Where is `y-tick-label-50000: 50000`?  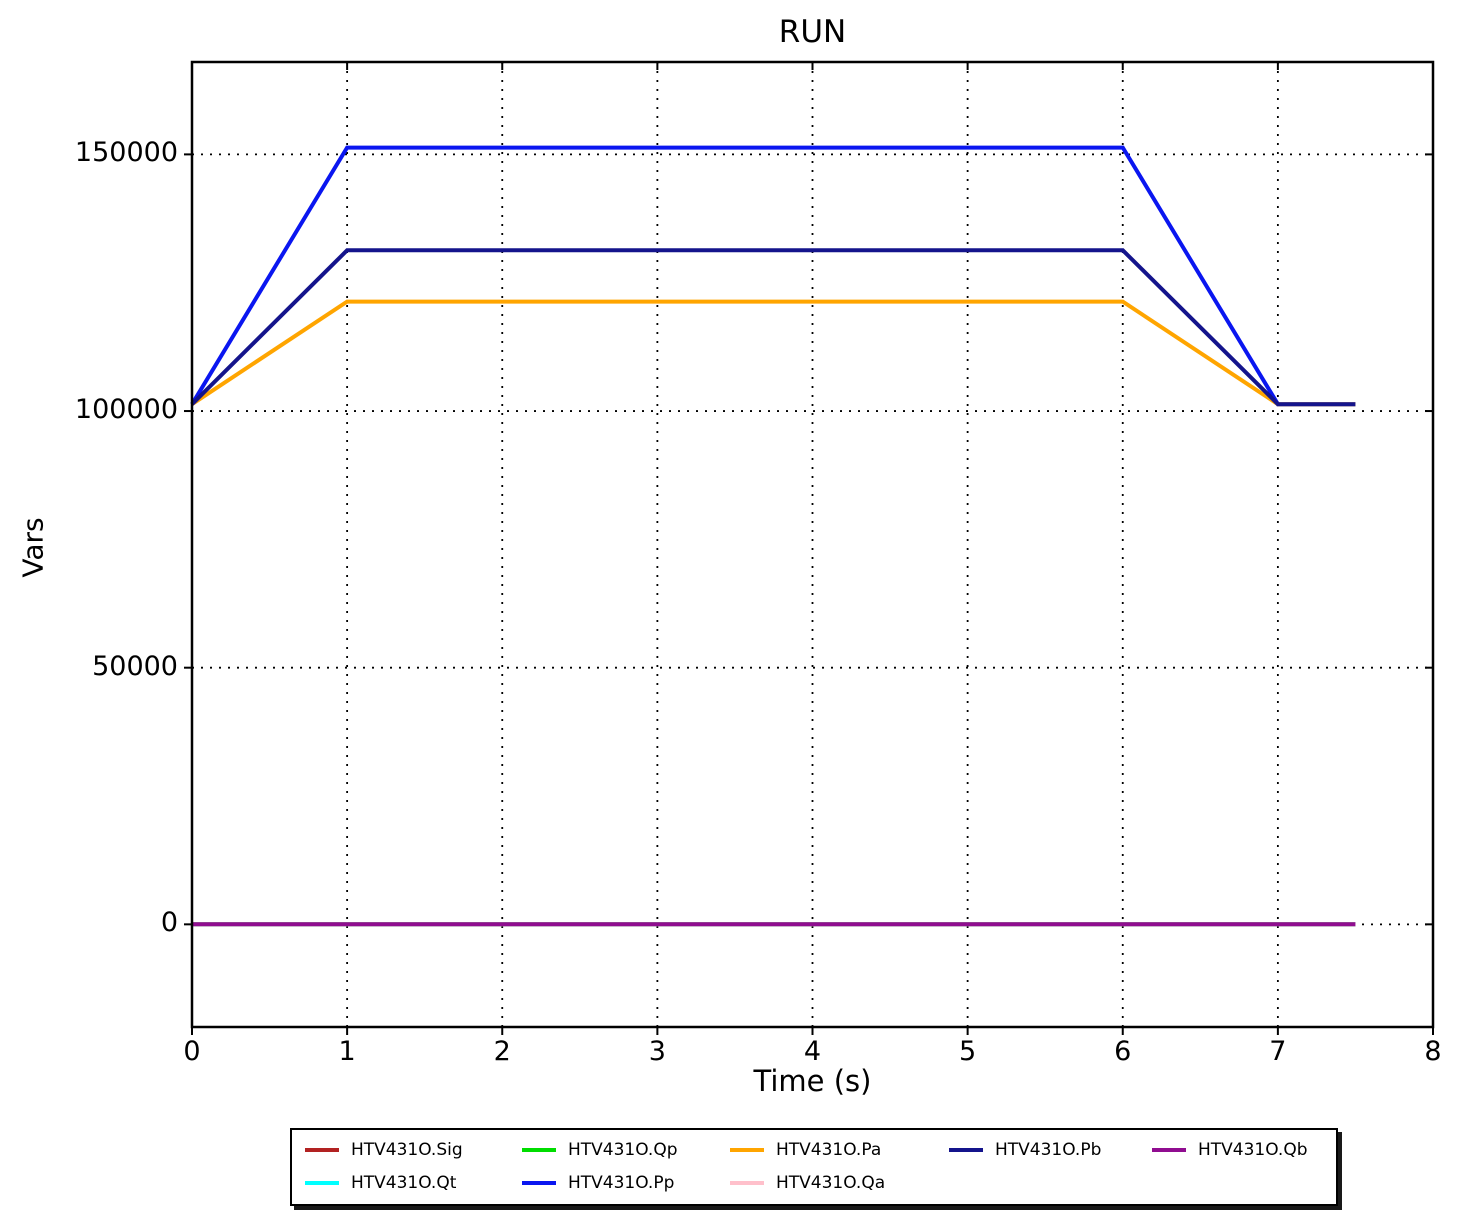 y-tick-label-50000: 50000 is located at coordinates (135, 666).